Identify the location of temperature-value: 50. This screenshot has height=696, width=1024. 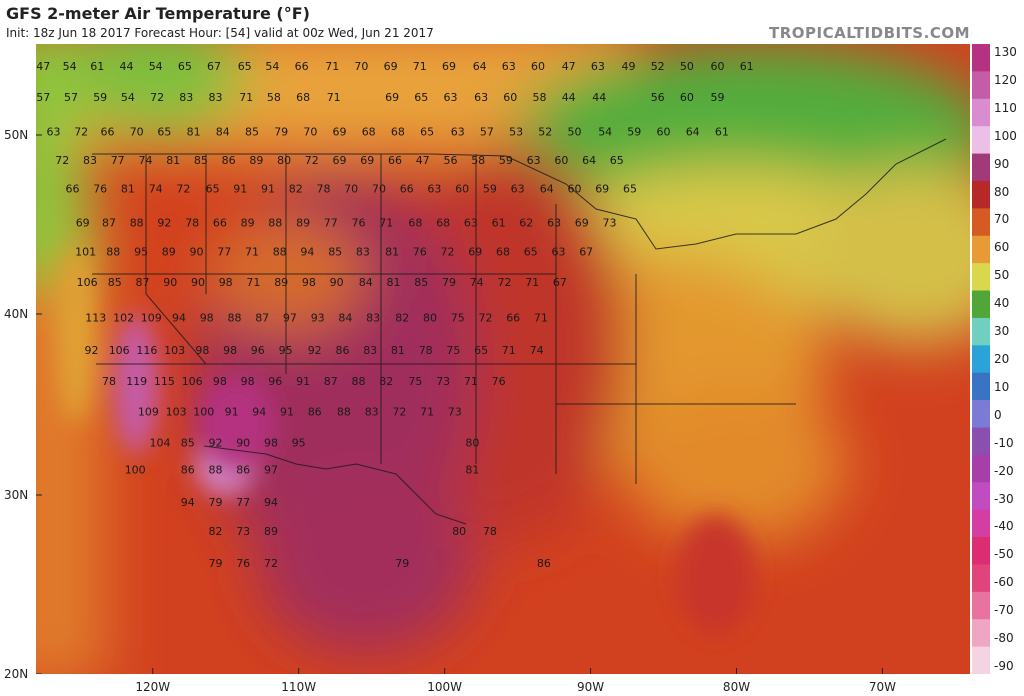
(687, 66).